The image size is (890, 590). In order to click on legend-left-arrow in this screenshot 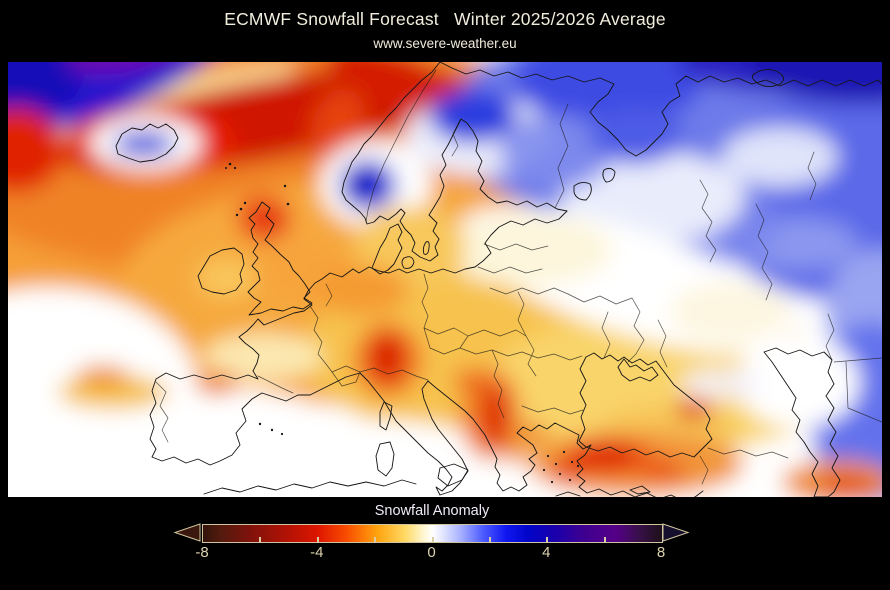, I will do `click(187, 532)`.